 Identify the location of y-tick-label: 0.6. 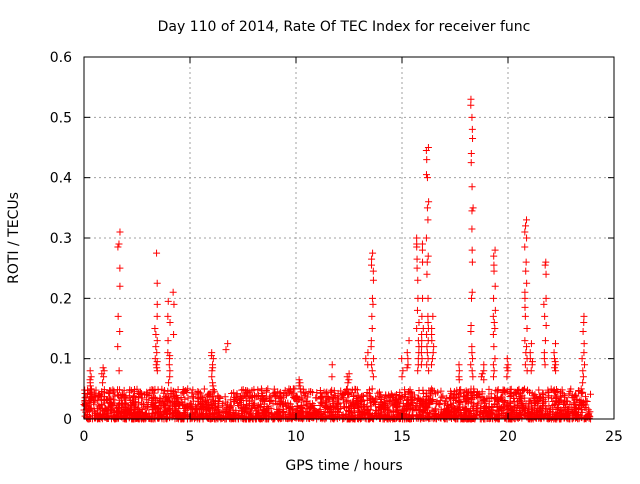
(61, 58).